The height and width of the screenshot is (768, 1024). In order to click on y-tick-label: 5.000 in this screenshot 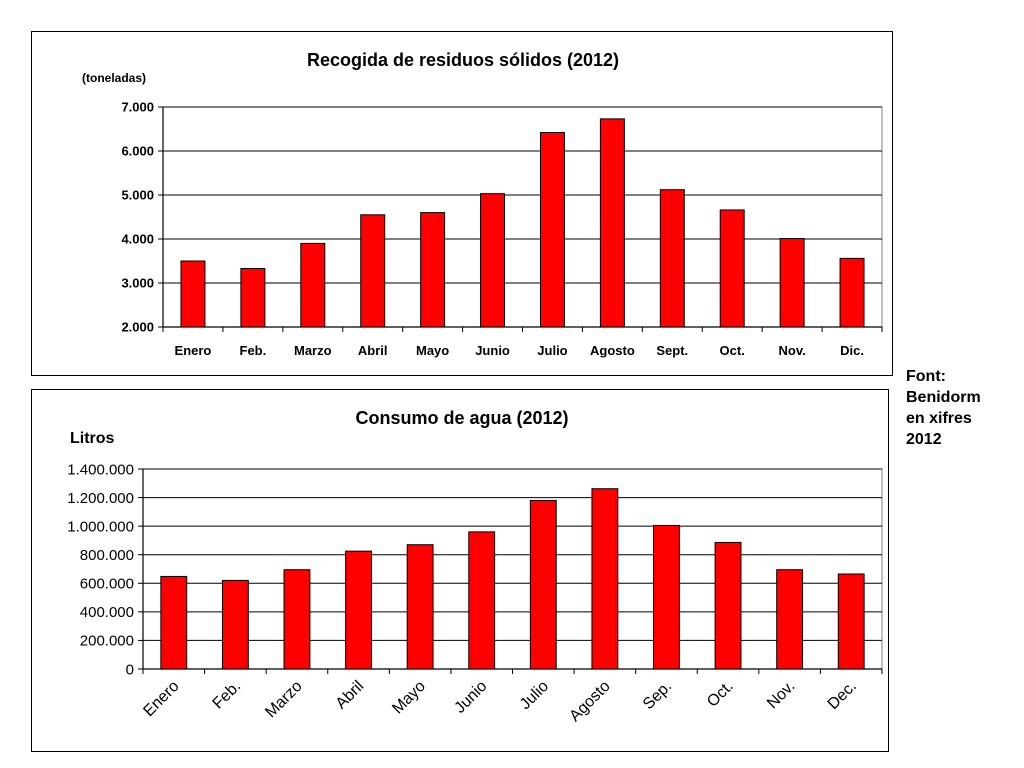, I will do `click(137, 195)`.